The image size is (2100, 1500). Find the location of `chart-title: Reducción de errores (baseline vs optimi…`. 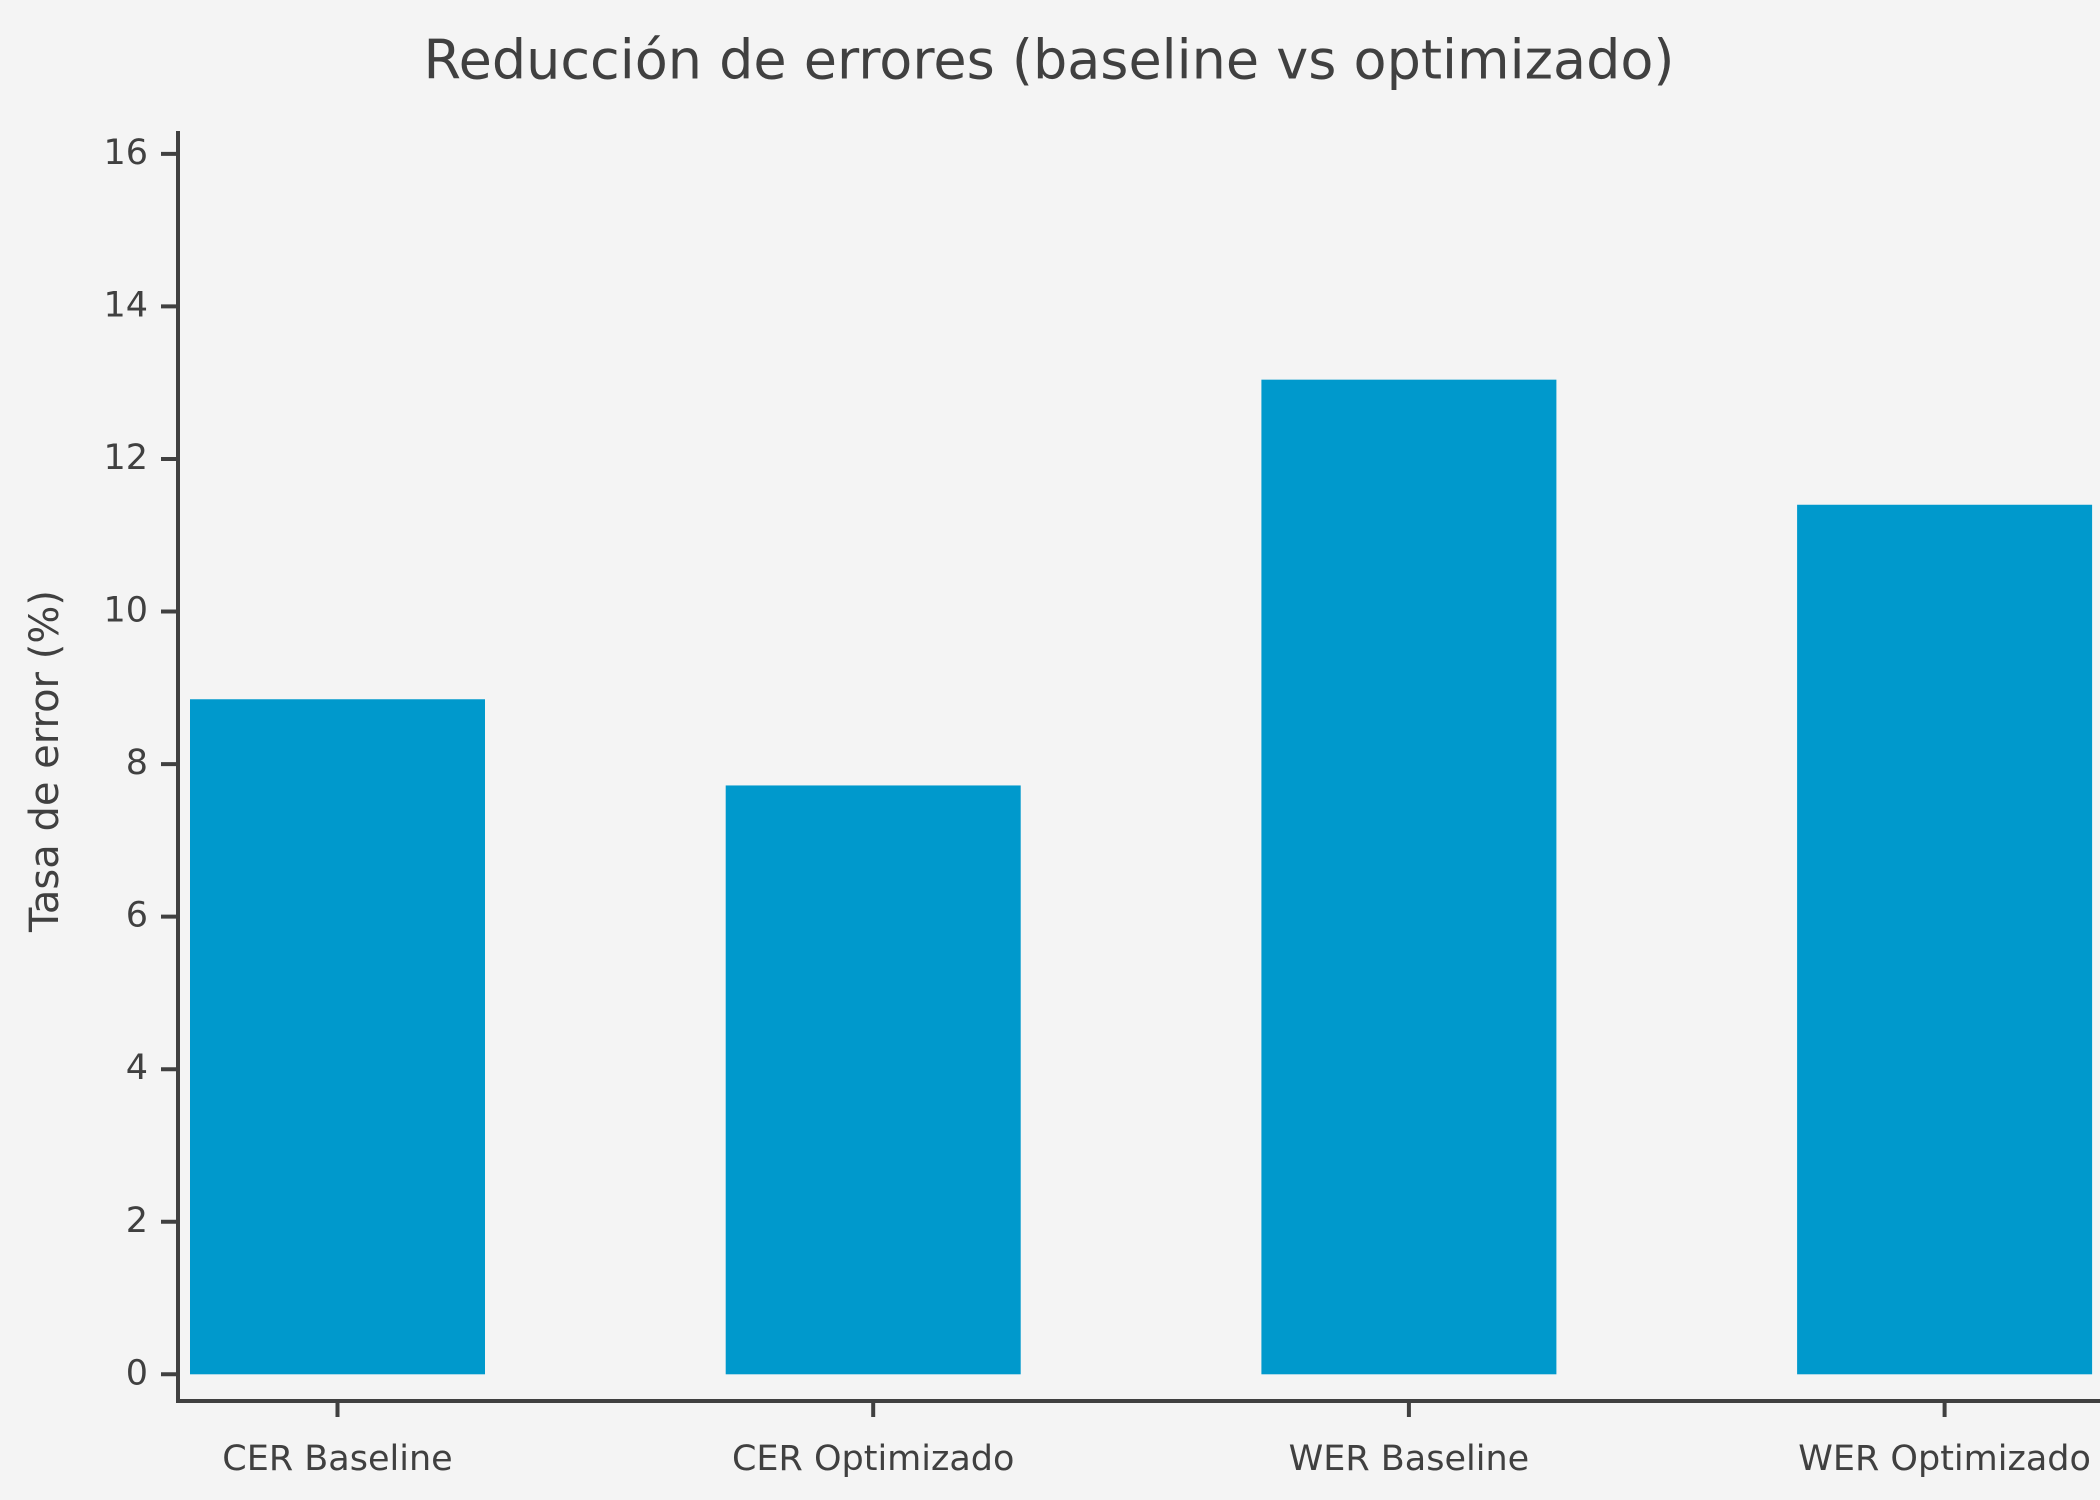

chart-title: Reducción de errores (baseline vs optimi… is located at coordinates (1049, 60).